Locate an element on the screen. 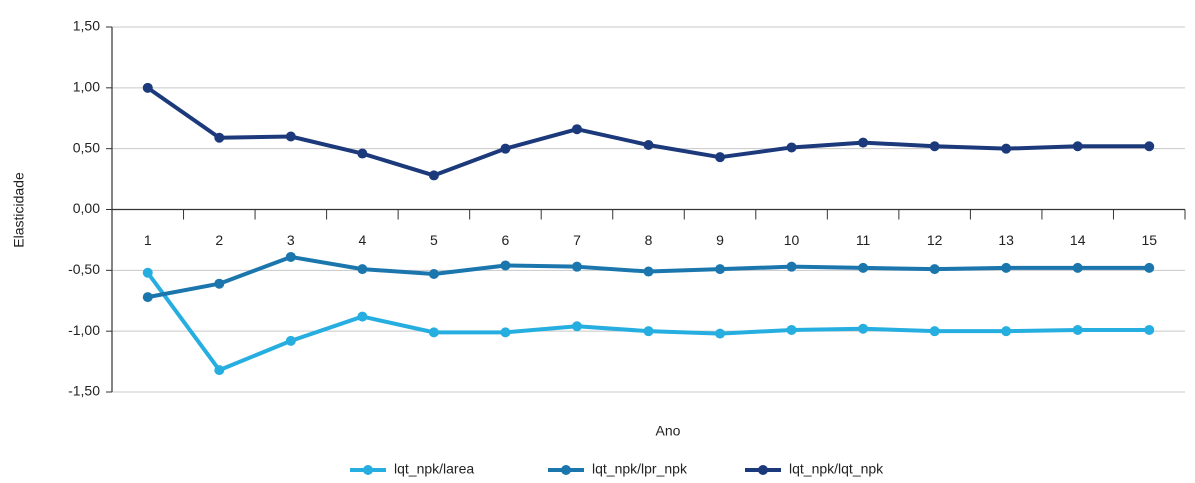 This screenshot has width=1195, height=483. x-tick-label: 3 is located at coordinates (291, 240).